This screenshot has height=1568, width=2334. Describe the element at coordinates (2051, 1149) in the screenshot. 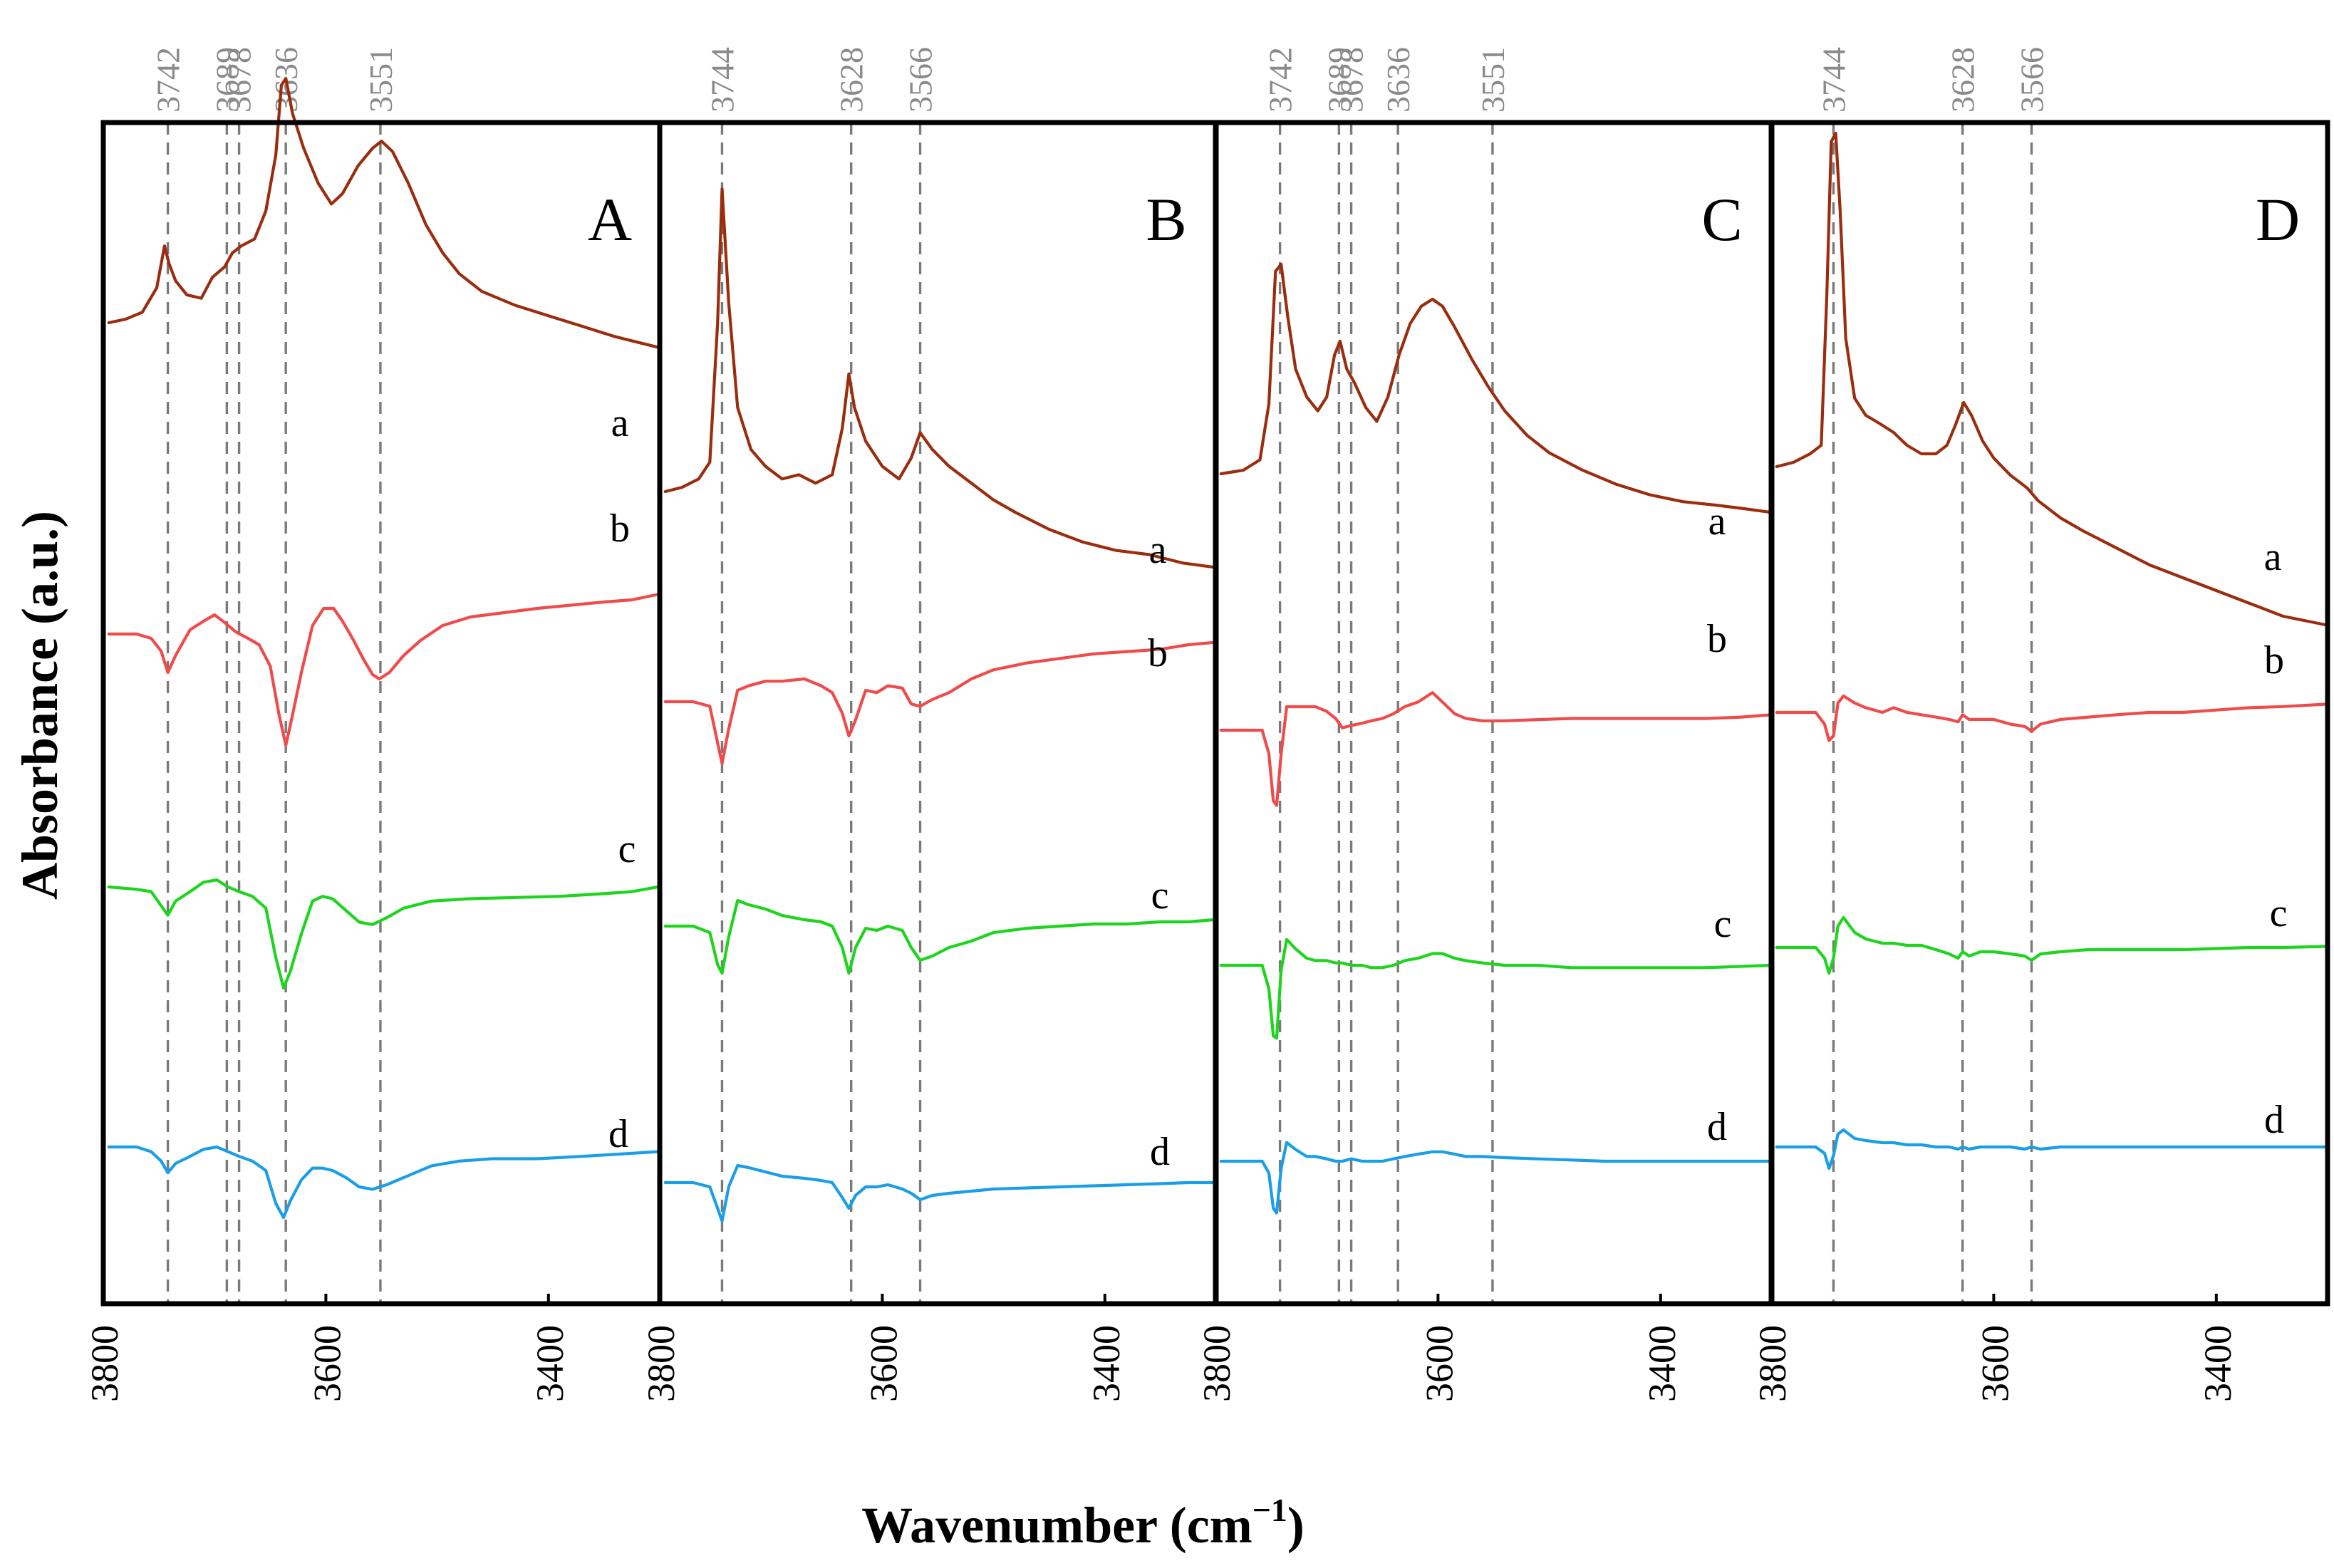

I see `curve-d-d` at that location.